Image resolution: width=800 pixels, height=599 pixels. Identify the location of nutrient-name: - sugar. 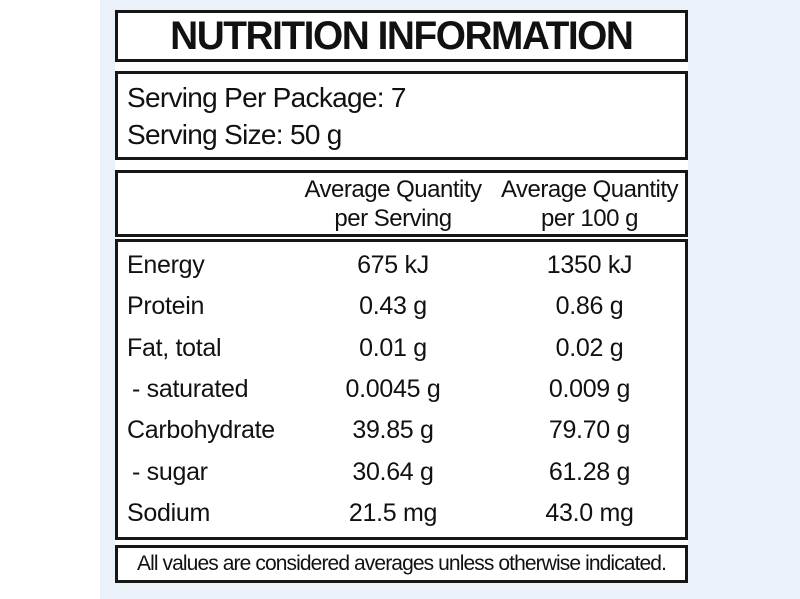
(170, 471).